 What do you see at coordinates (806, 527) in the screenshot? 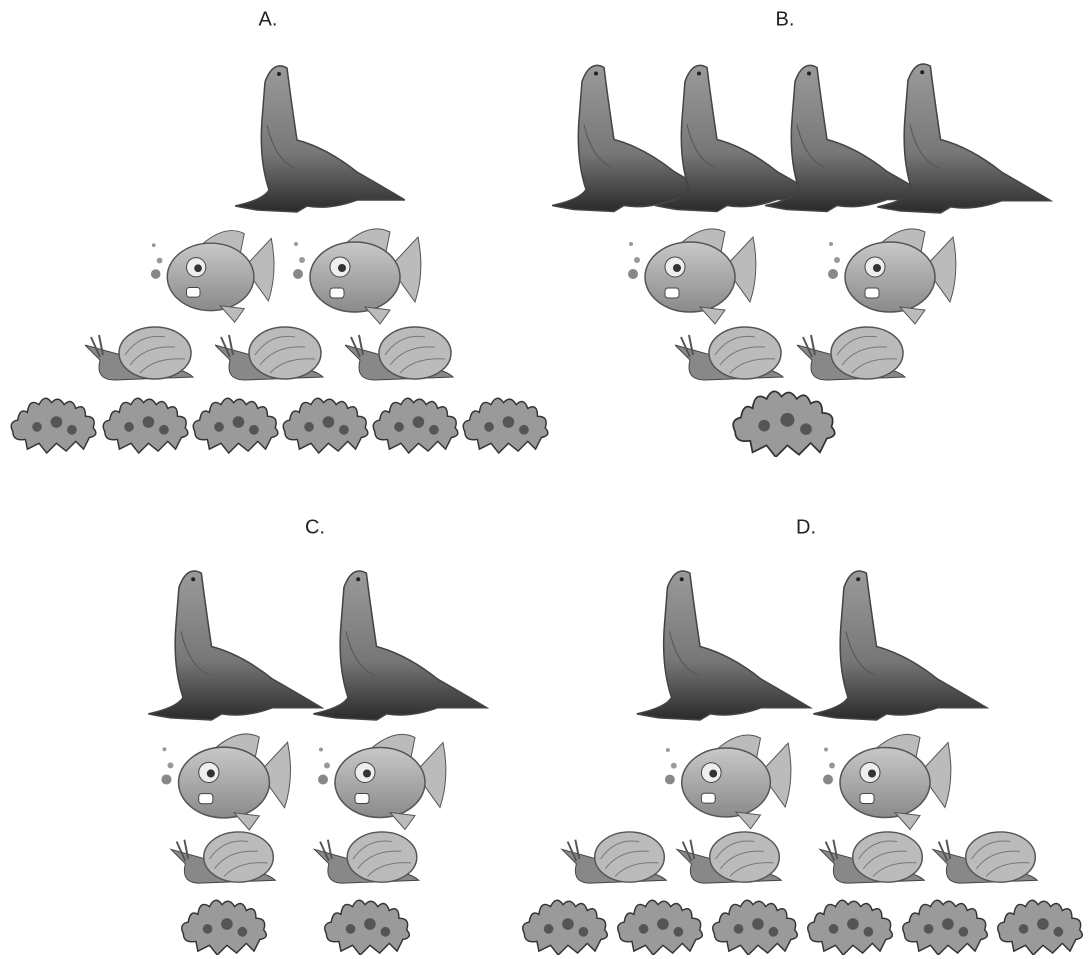
I see `panel-label: D.` at bounding box center [806, 527].